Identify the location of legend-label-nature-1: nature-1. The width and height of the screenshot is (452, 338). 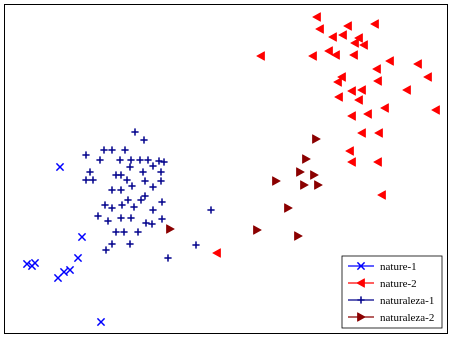
(398, 267).